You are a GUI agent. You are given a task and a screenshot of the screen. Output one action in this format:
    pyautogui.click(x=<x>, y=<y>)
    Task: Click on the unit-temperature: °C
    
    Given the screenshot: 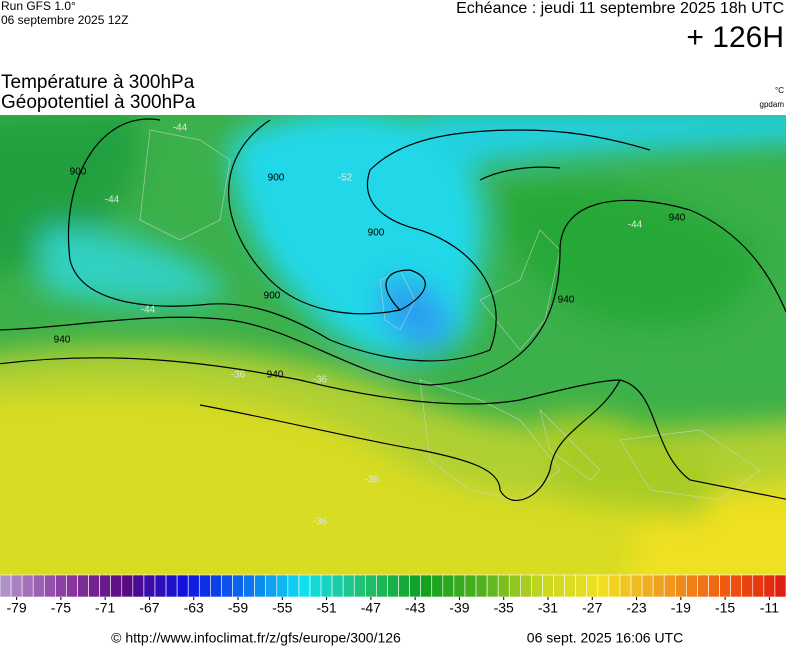 What is the action you would take?
    pyautogui.click(x=779, y=90)
    